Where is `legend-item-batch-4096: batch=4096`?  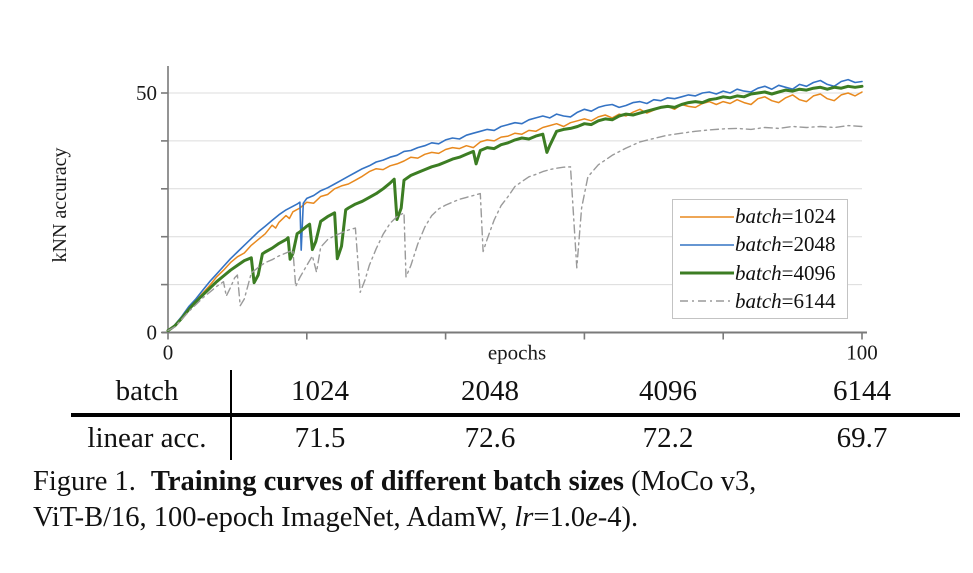 legend-item-batch-4096: batch=4096 is located at coordinates (763, 273).